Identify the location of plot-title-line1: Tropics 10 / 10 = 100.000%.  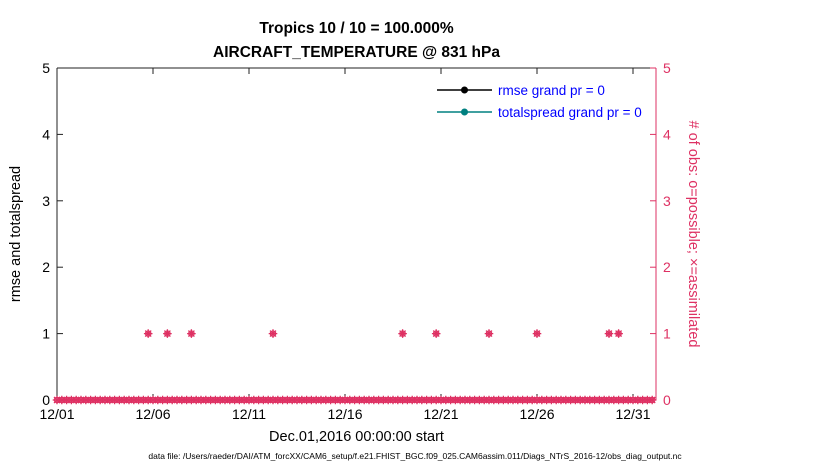
(356, 28).